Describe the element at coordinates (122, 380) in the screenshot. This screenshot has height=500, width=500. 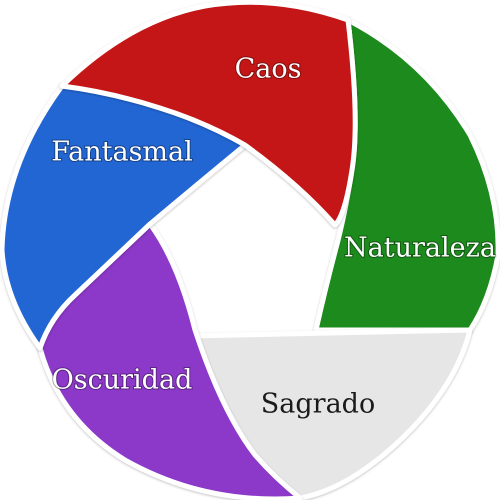
I see `segment-label-oscuridad: Oscuridad` at that location.